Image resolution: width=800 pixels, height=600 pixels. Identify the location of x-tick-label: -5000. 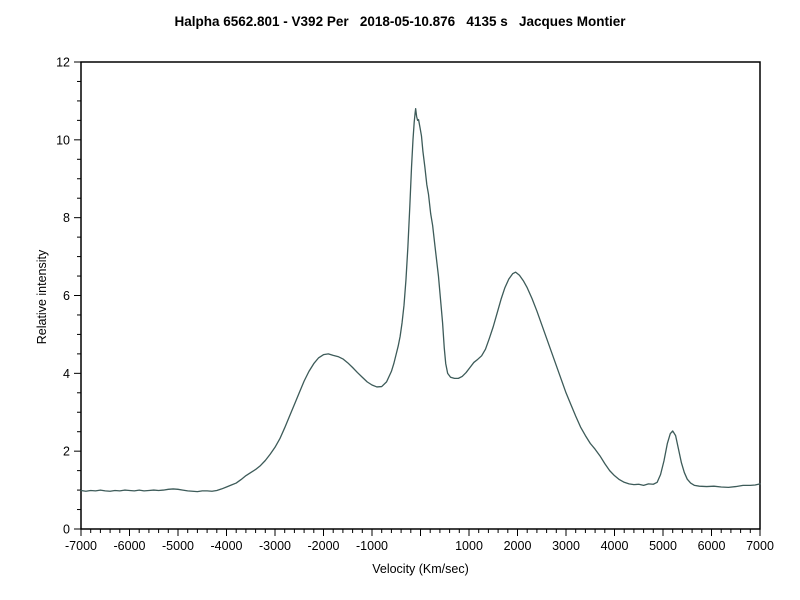
(178, 546).